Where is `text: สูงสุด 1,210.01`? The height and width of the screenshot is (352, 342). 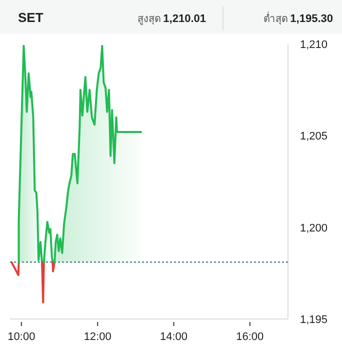 text: สูงสุด 1,210.01 is located at coordinates (171, 19).